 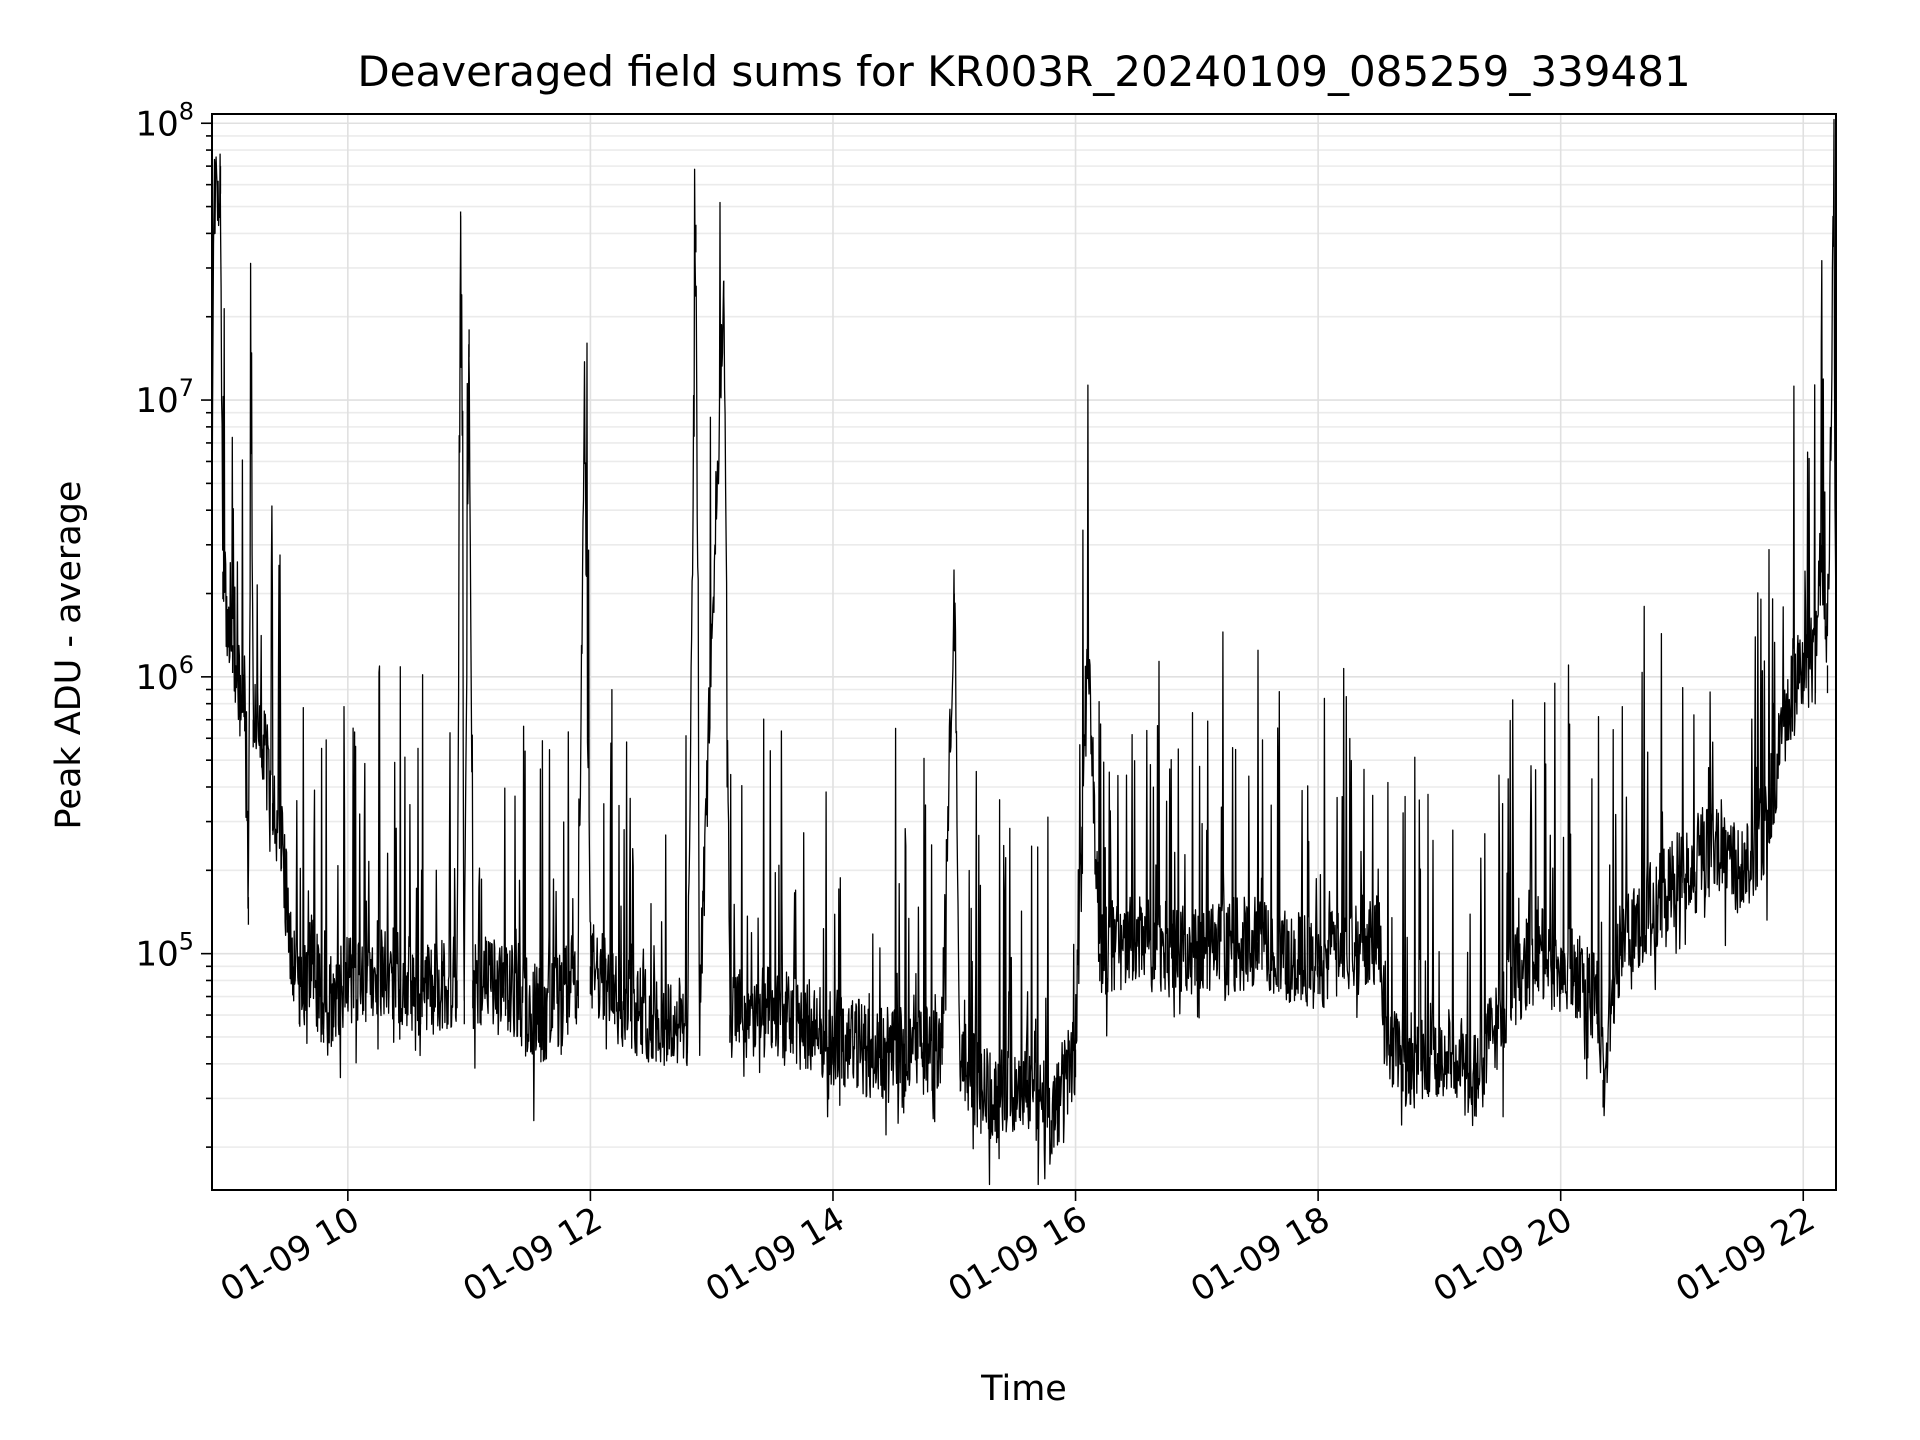 What do you see at coordinates (775, 1254) in the screenshot?
I see `x-tick-label: 01-09 14` at bounding box center [775, 1254].